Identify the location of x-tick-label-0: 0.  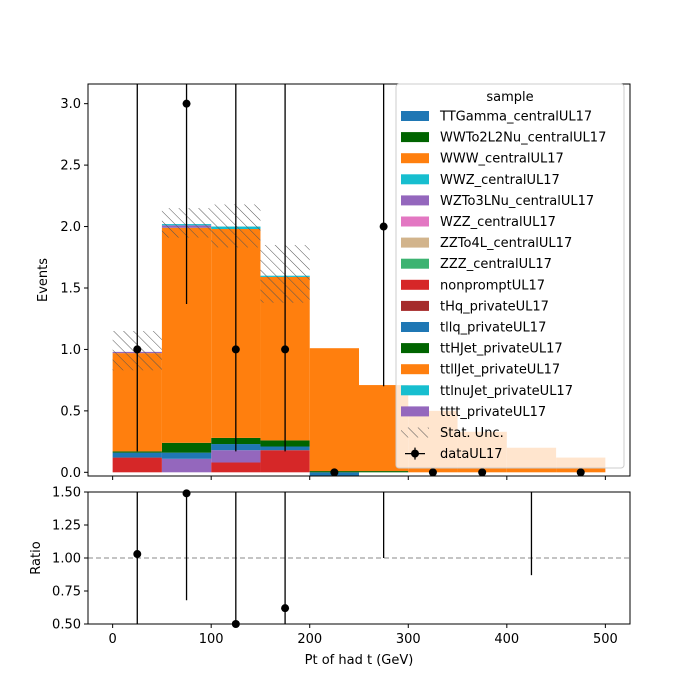
(112, 639).